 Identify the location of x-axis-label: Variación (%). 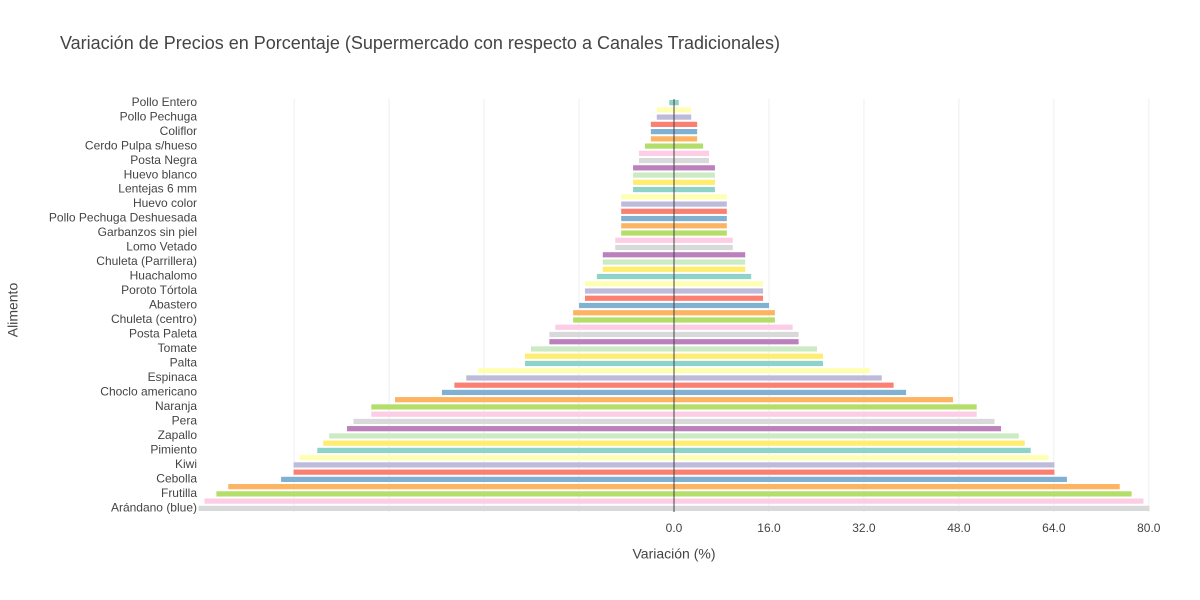
(674, 554).